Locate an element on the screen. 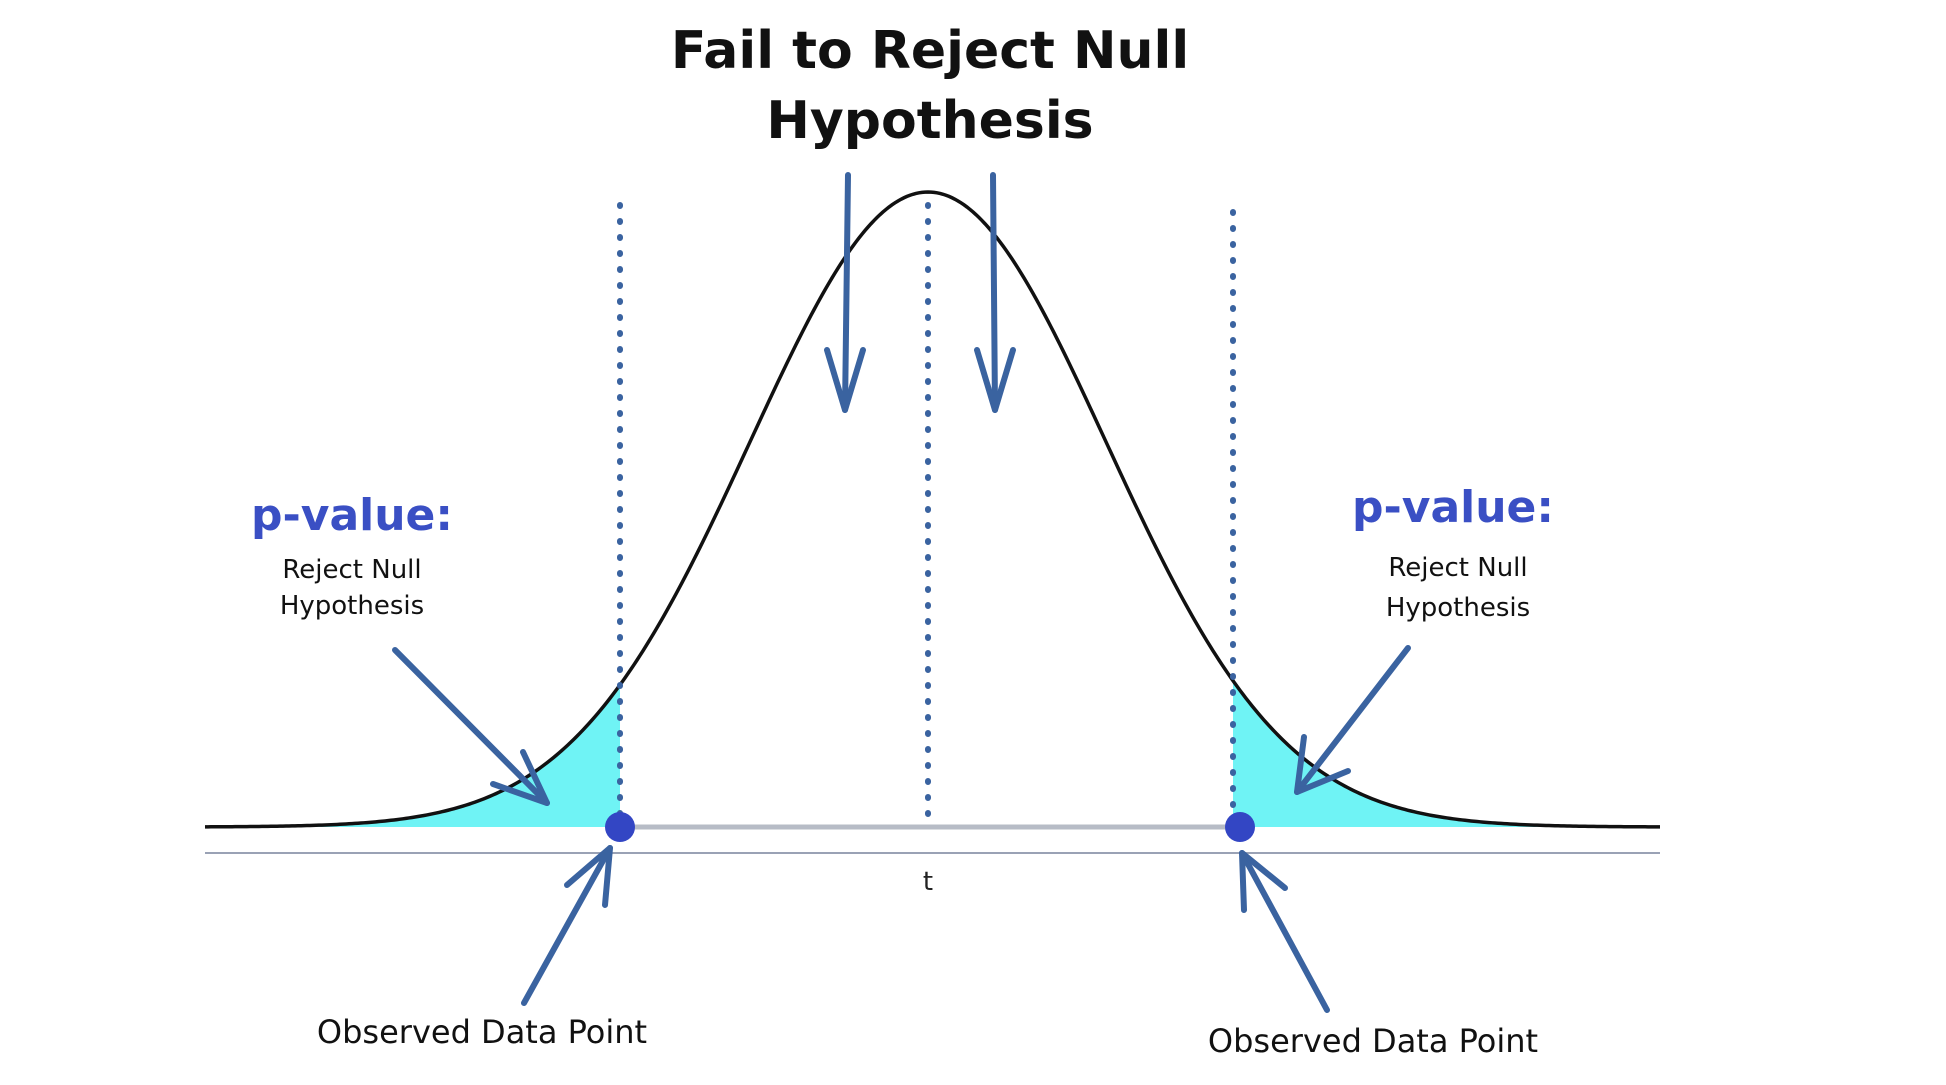 The height and width of the screenshot is (1085, 1946). down-arrow-left-icon is located at coordinates (845, 292).